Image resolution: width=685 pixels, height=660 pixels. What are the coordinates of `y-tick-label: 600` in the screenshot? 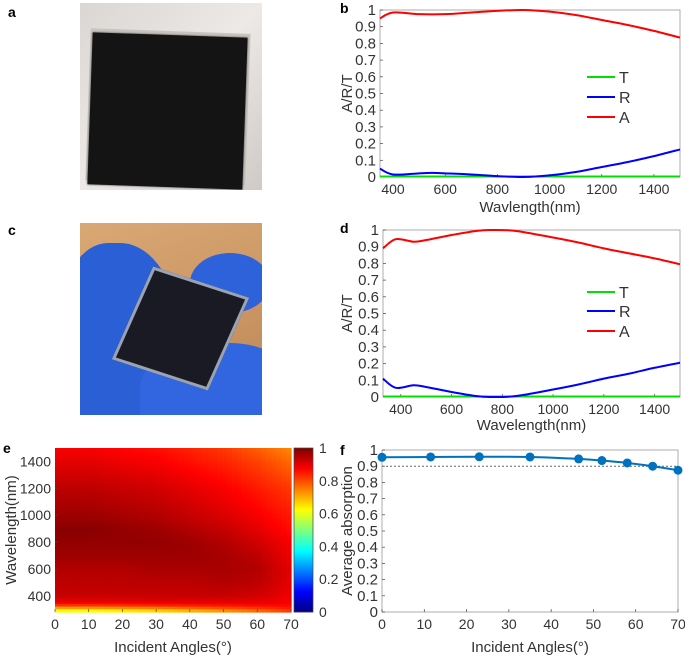 It's located at (40, 569).